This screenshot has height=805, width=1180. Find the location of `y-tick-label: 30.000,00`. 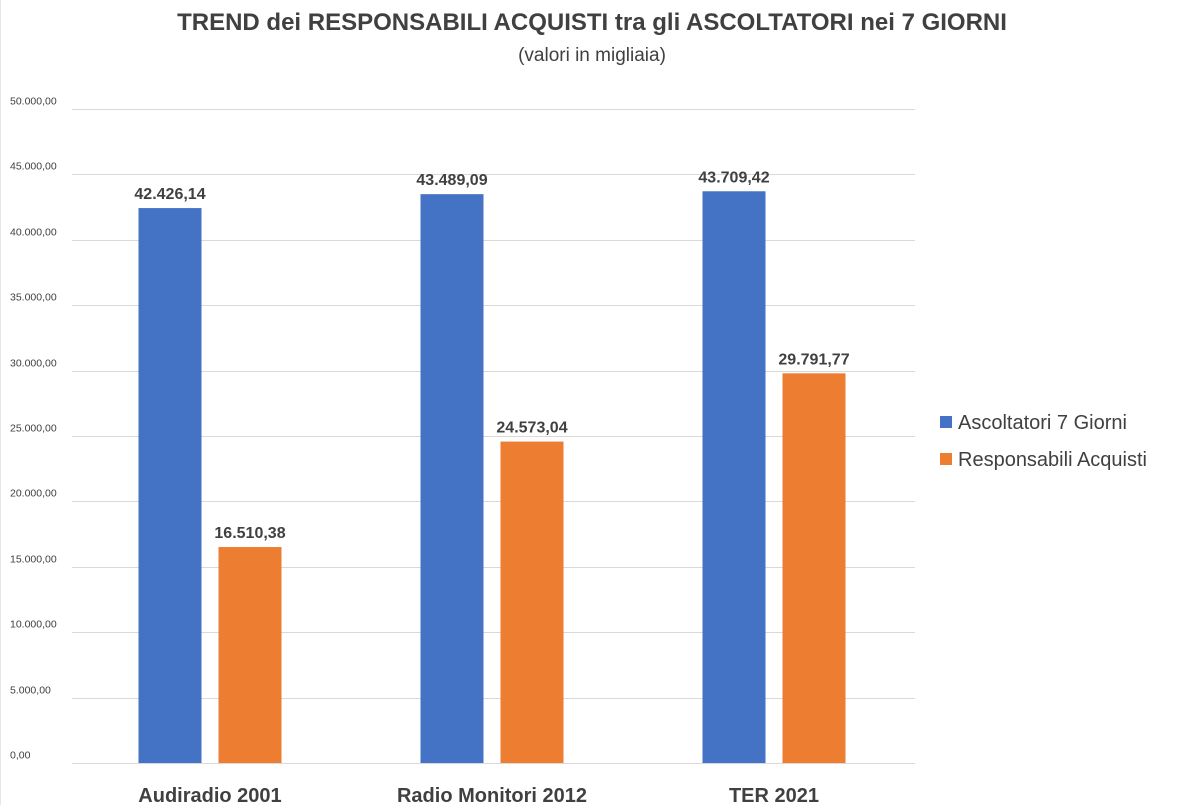

y-tick-label: 30.000,00 is located at coordinates (33, 364).